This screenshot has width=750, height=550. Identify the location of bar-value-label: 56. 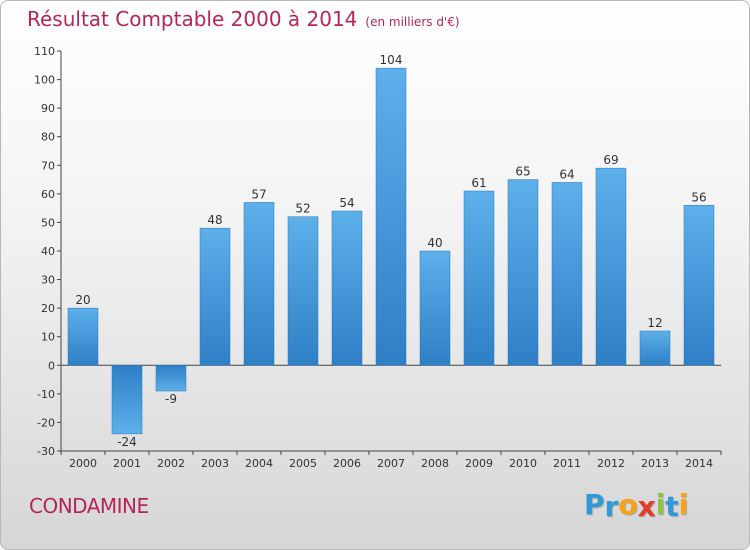
(698, 197).